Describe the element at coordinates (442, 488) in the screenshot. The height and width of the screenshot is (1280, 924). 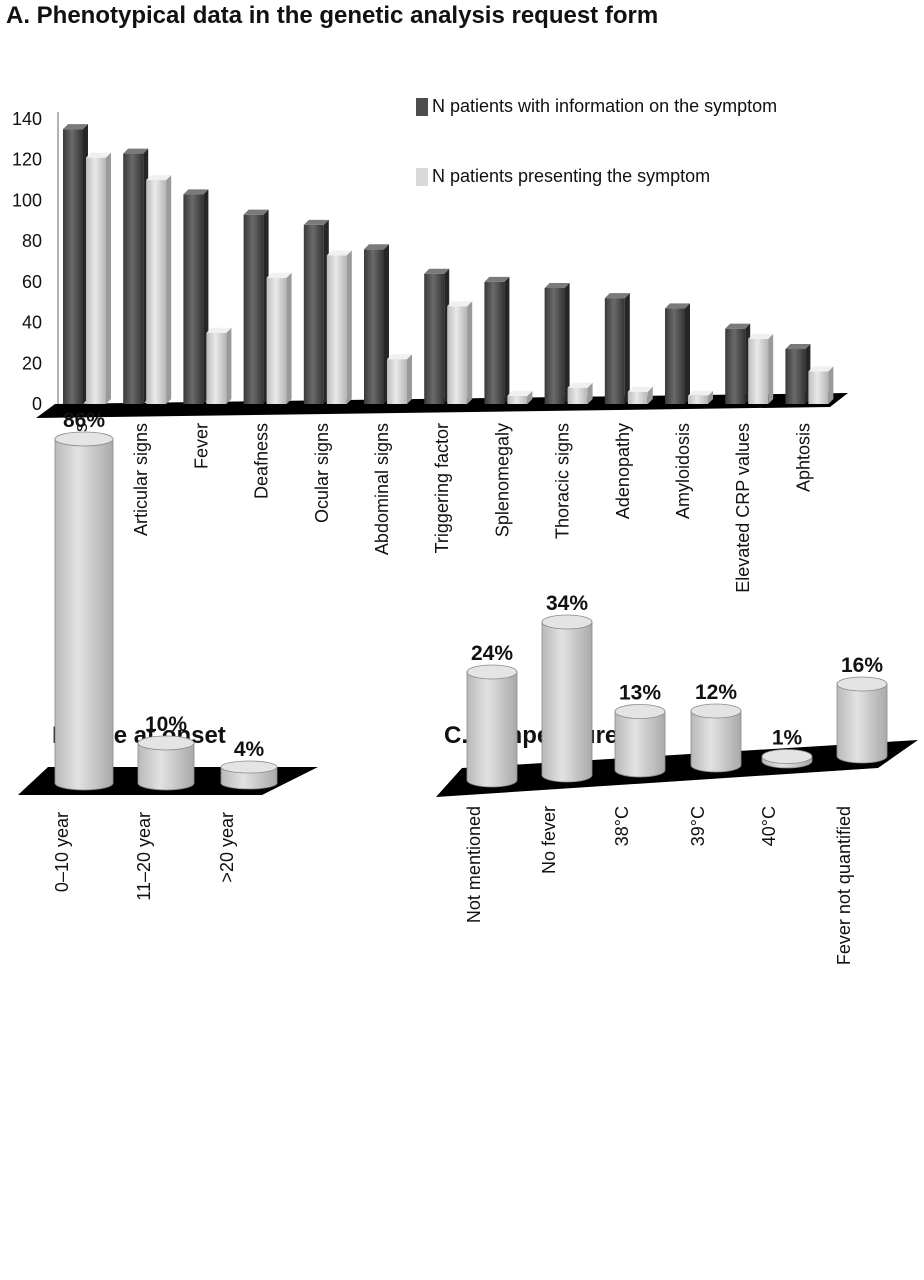
I see `chart-a-category-label: Triggering factor` at that location.